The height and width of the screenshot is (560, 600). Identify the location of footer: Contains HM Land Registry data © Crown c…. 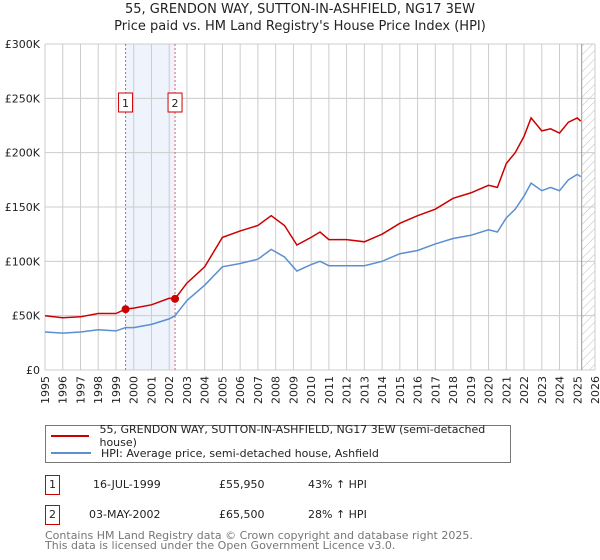
(259, 540).